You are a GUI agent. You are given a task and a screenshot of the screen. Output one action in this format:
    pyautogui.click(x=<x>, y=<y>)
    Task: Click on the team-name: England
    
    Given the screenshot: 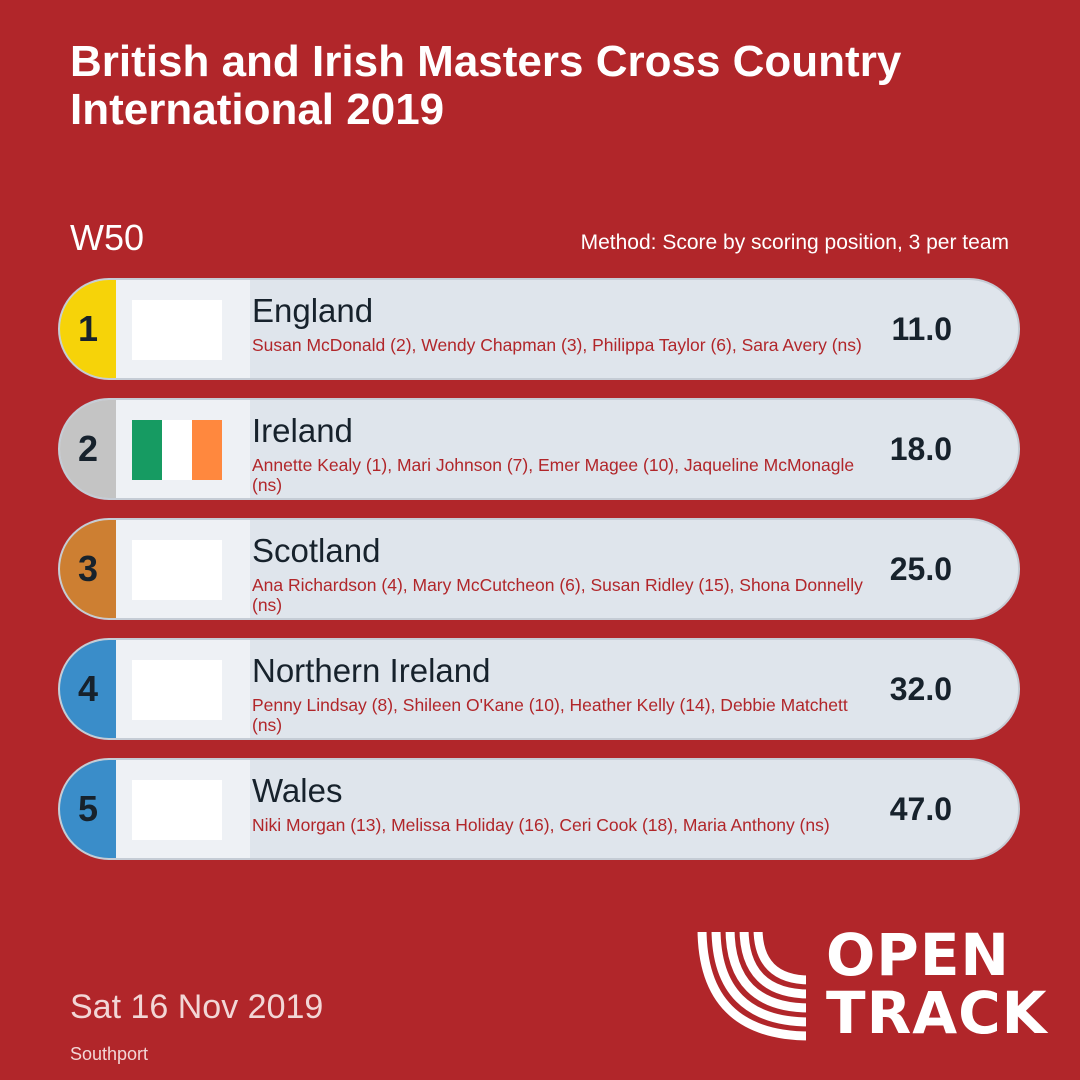 What is the action you would take?
    pyautogui.click(x=313, y=310)
    